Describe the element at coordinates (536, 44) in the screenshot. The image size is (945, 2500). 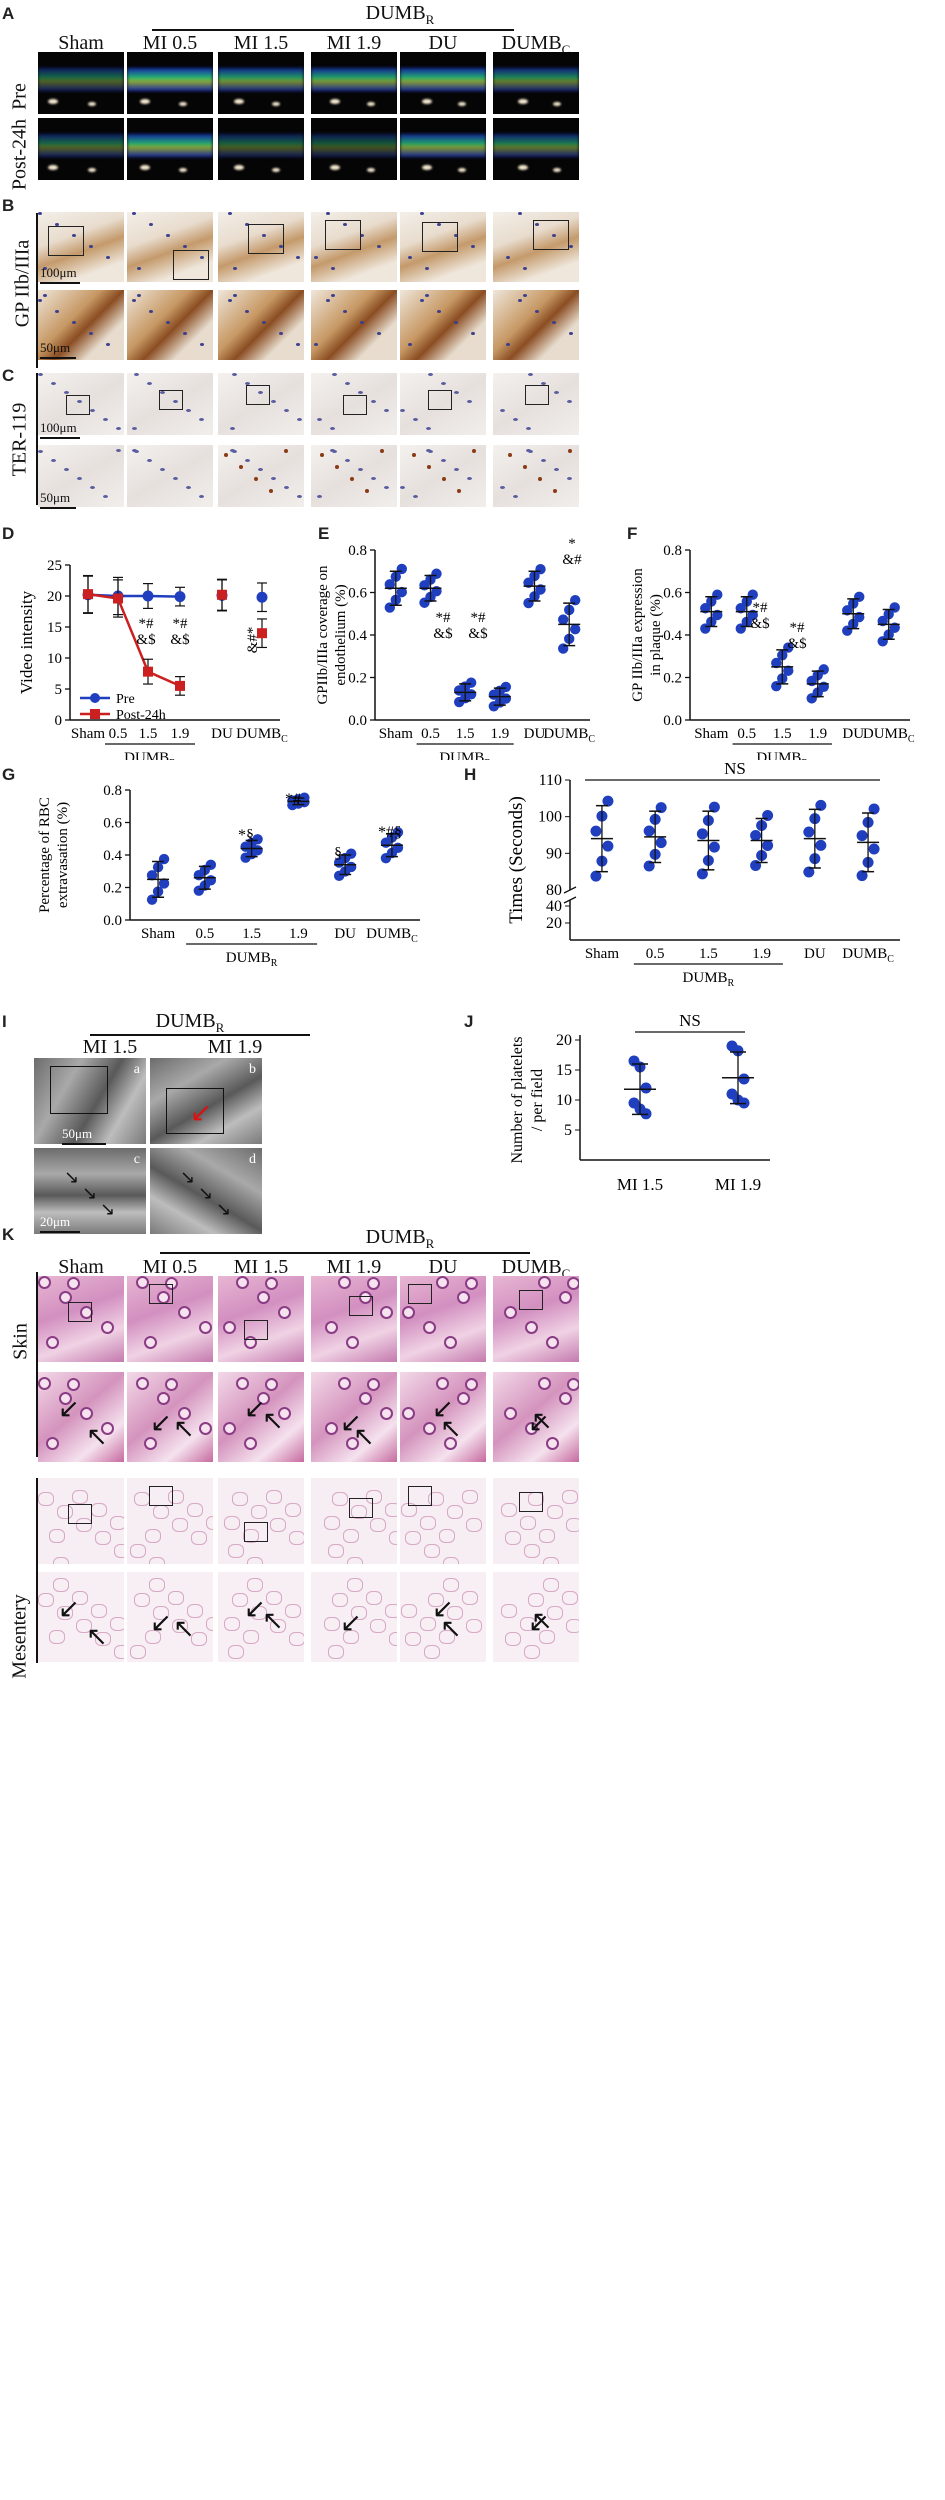
I see `panelA-col-5: DUMBC` at that location.